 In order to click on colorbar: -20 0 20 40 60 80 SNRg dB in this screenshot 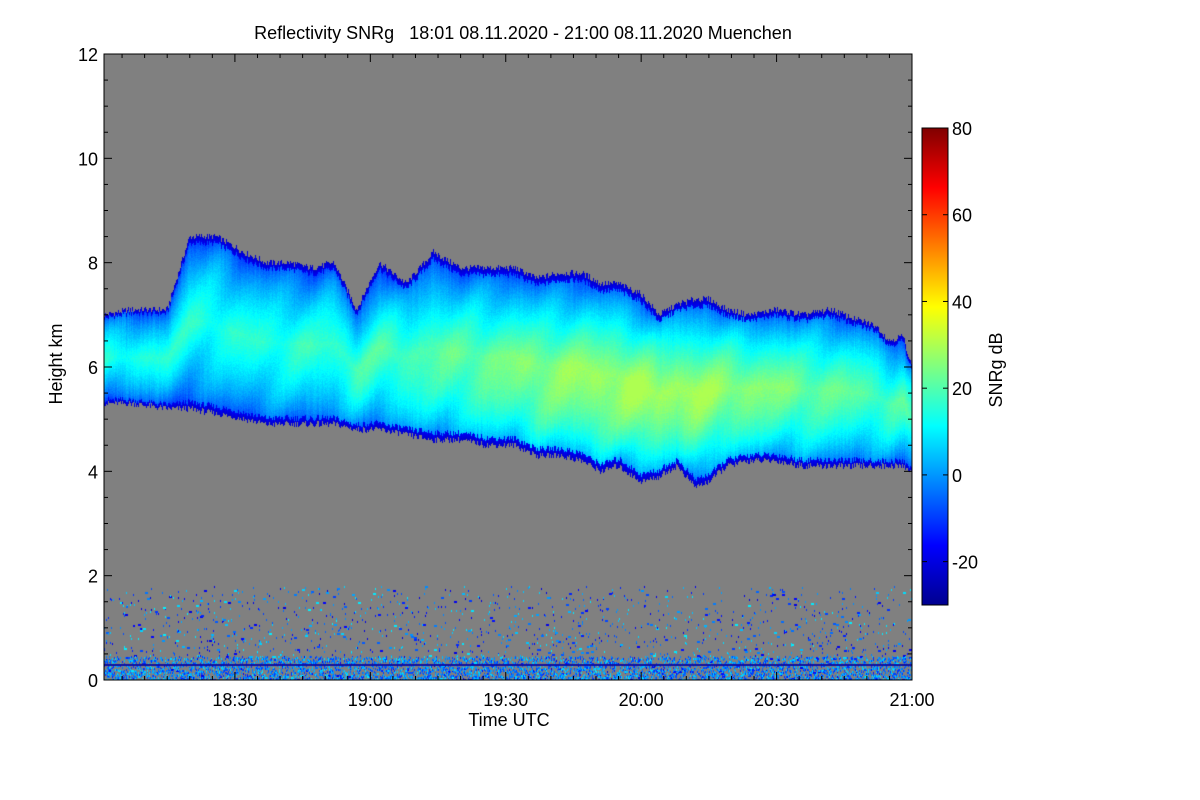, I will do `click(963, 362)`.